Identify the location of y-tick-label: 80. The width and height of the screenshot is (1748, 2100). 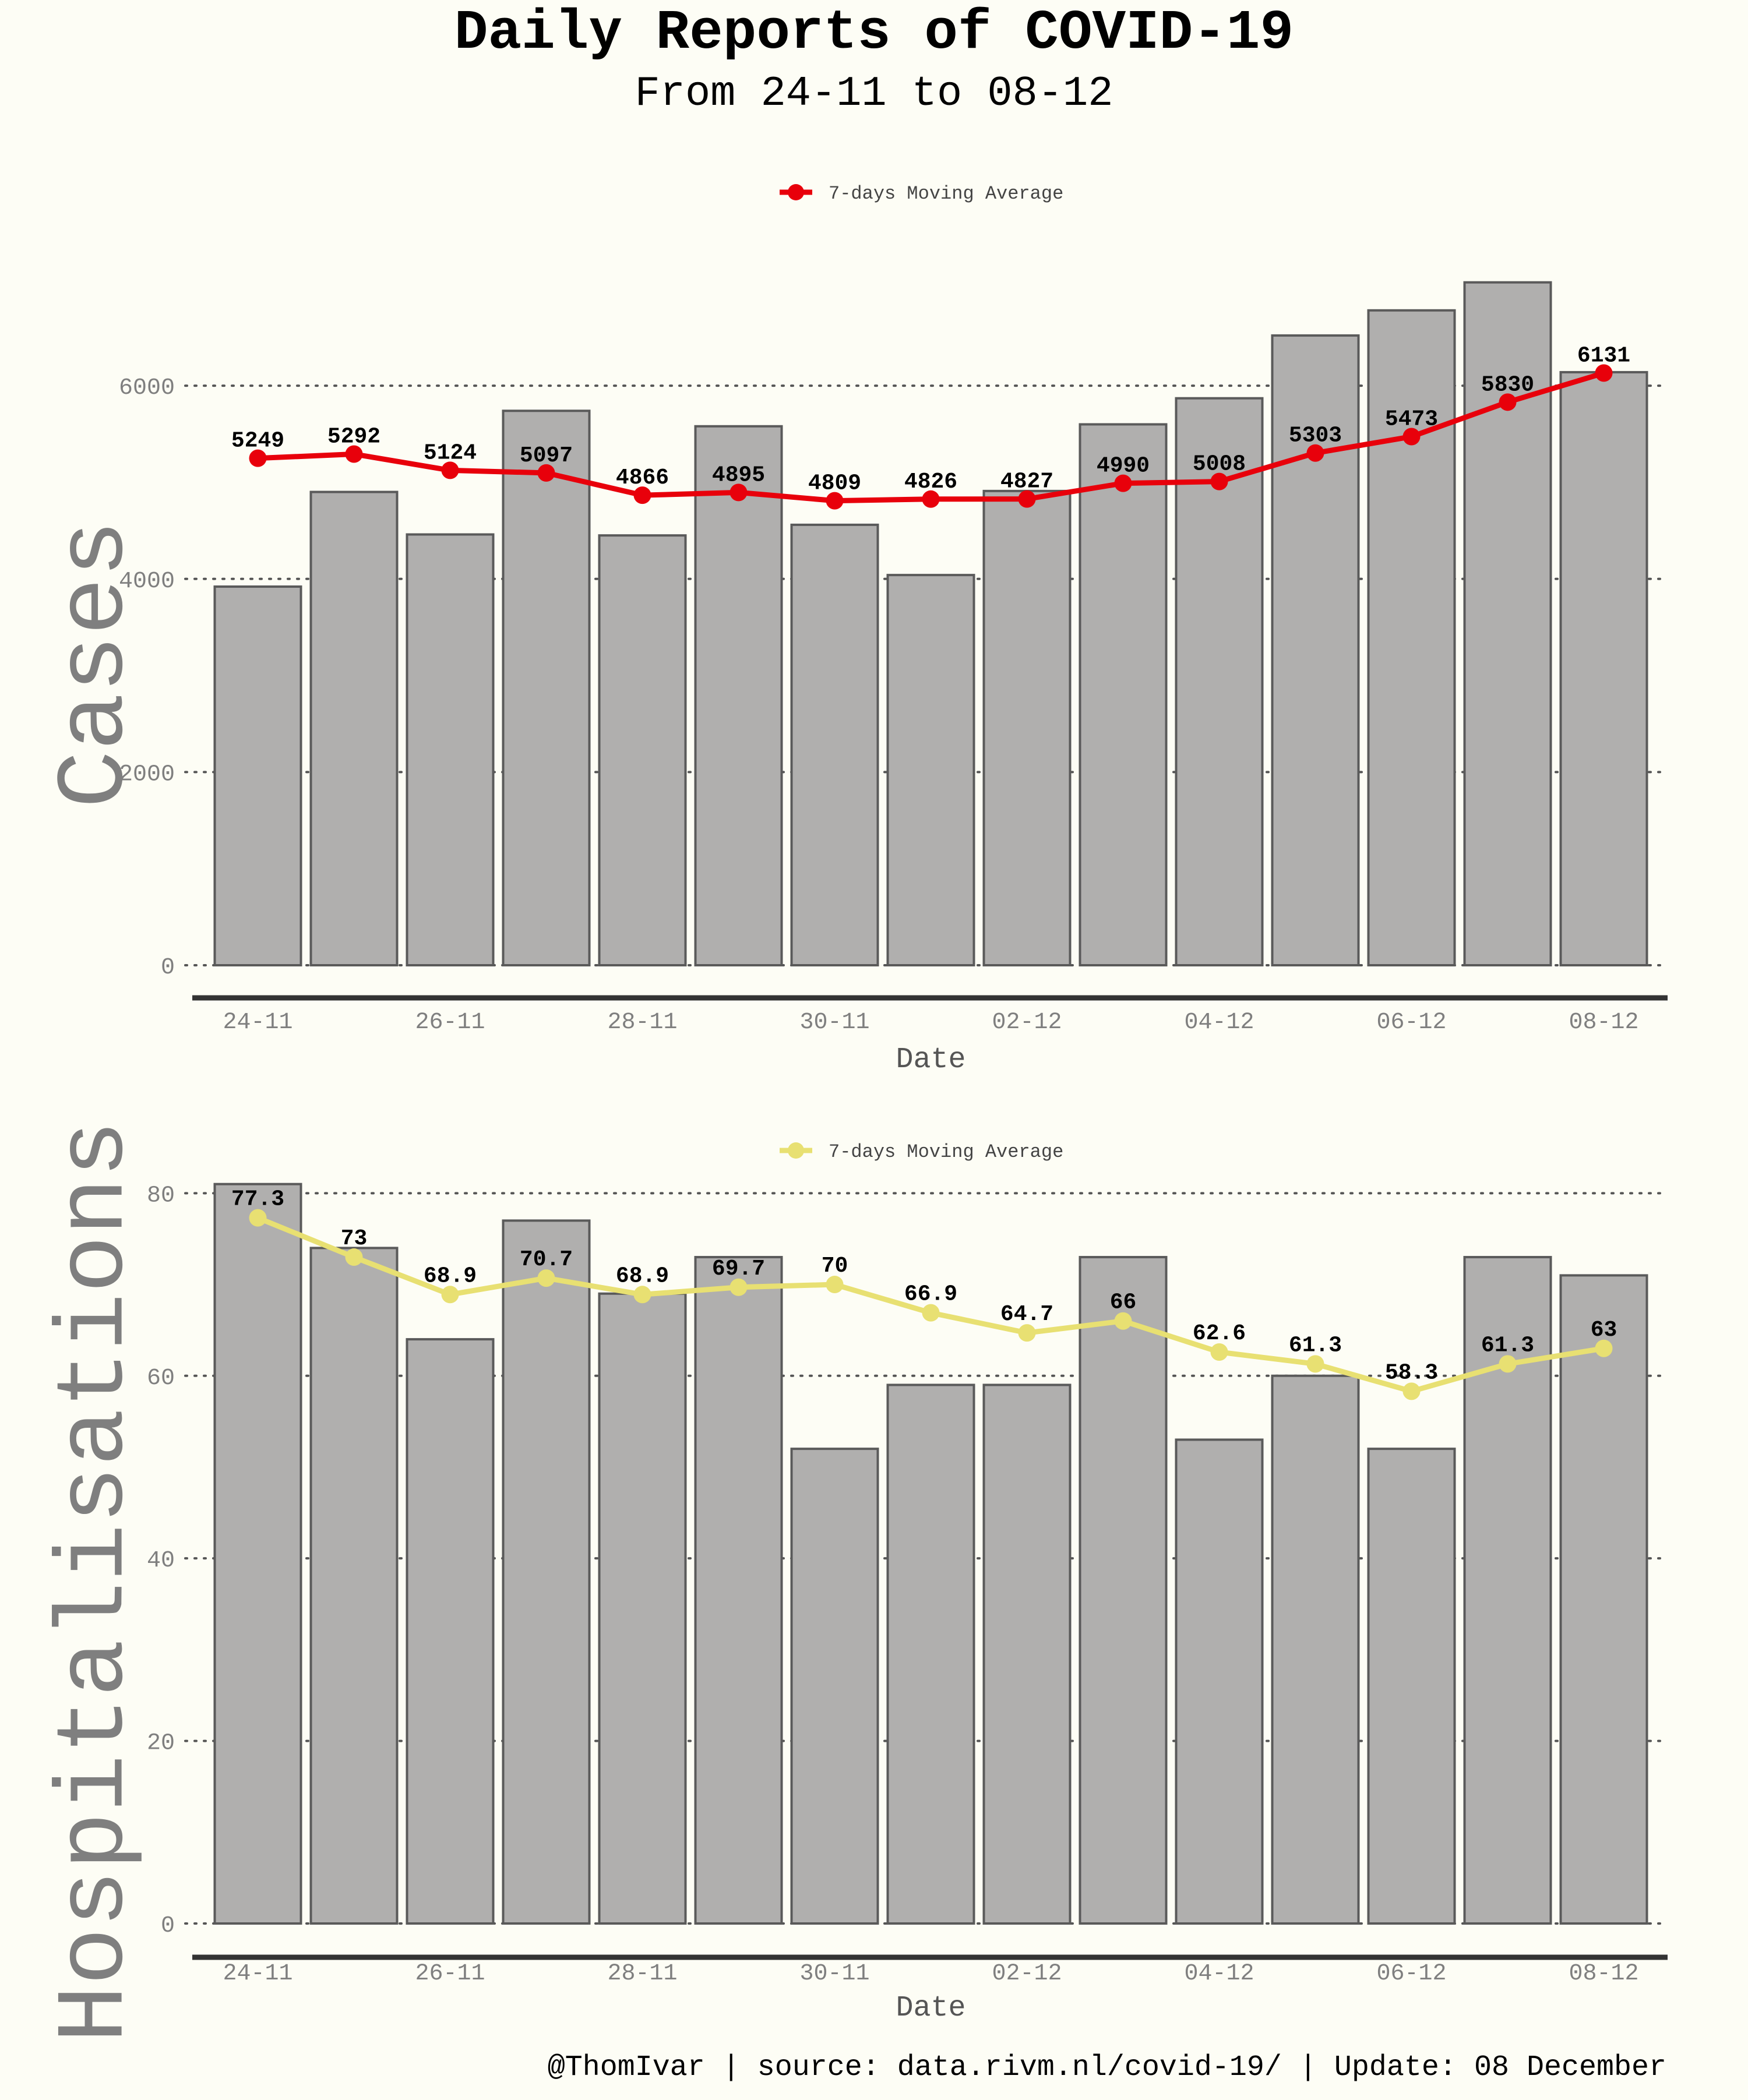
(161, 1196).